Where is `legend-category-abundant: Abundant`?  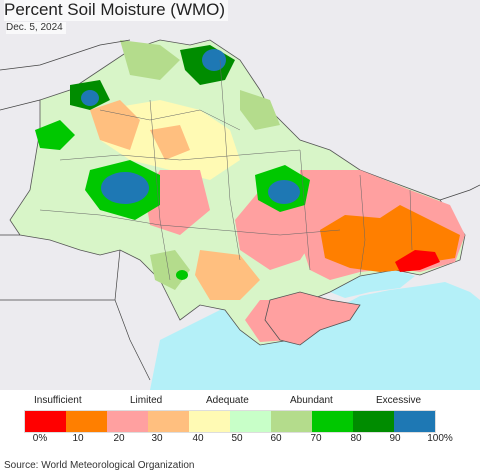 legend-category-abundant: Abundant is located at coordinates (311, 400).